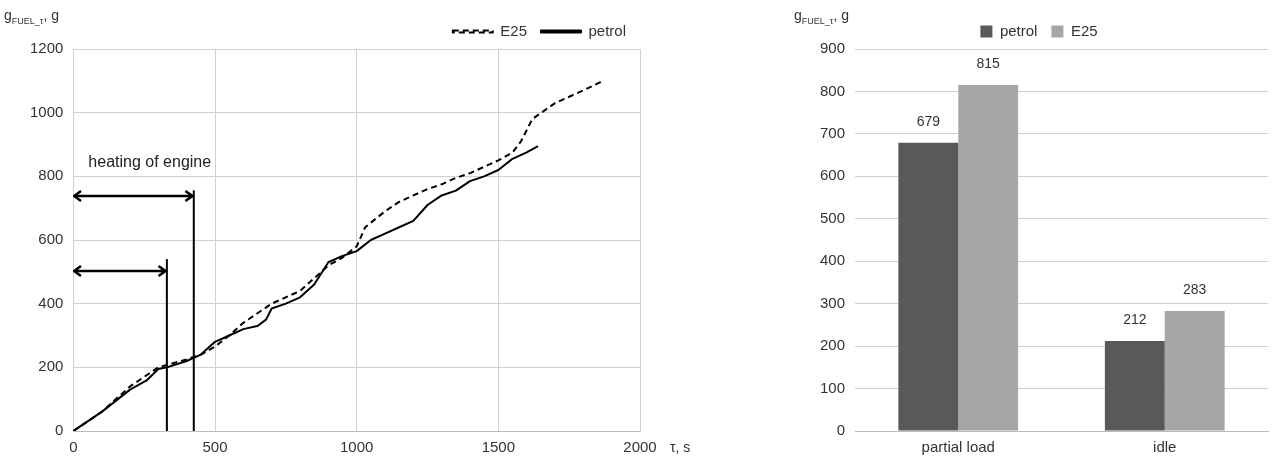 The height and width of the screenshot is (475, 1288). Describe the element at coordinates (1165, 447) in the screenshot. I see `x-tick-label: idle` at that location.